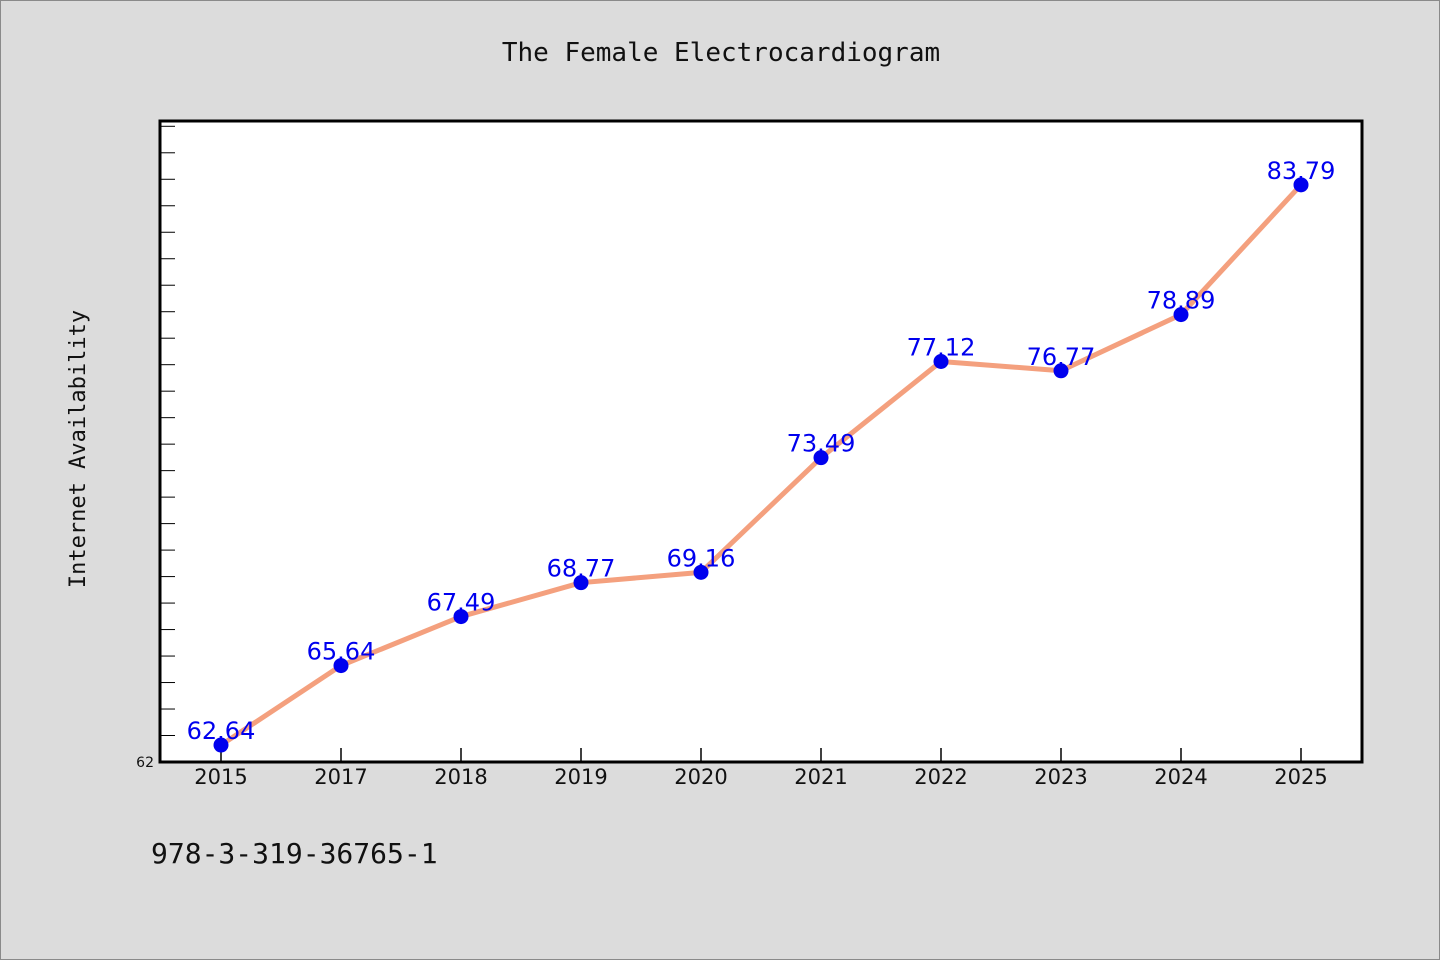 The width and height of the screenshot is (1440, 960). Describe the element at coordinates (721, 53) in the screenshot. I see `chart-title: The Female Electrocardiogram` at that location.